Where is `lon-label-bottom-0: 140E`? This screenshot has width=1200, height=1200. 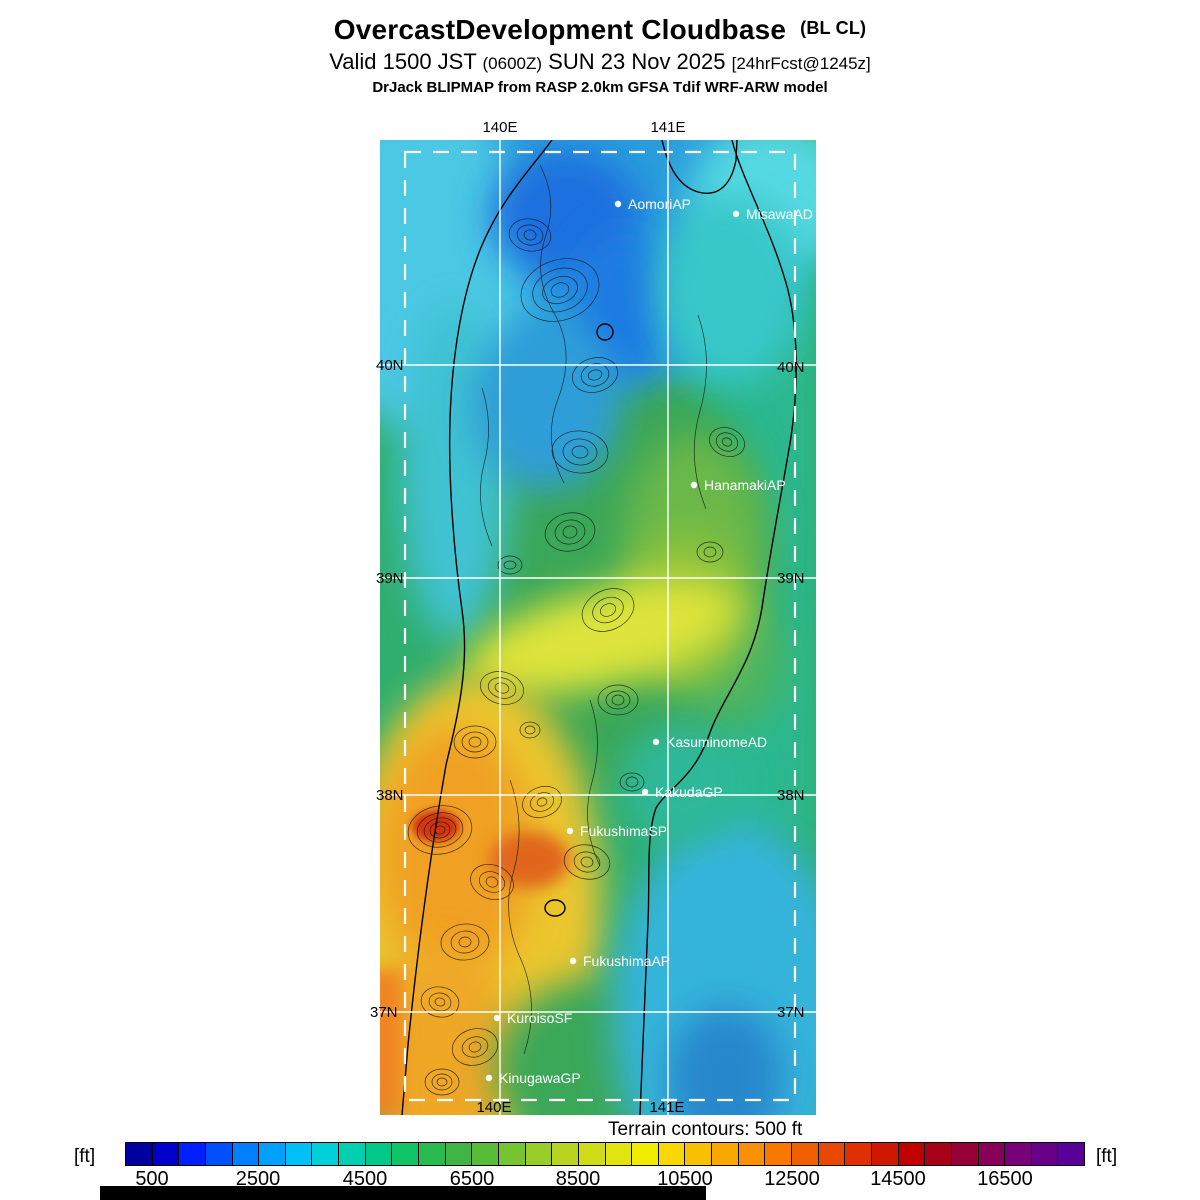
lon-label-bottom-0: 140E is located at coordinates (494, 1107).